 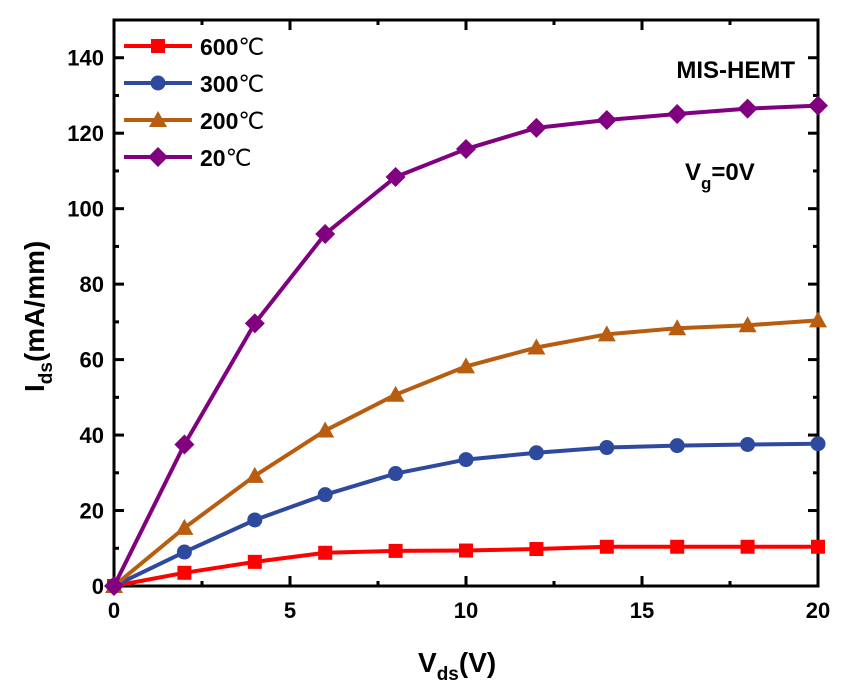 What do you see at coordinates (477, 662) in the screenshot?
I see `x-axis-title-tail: (V)` at bounding box center [477, 662].